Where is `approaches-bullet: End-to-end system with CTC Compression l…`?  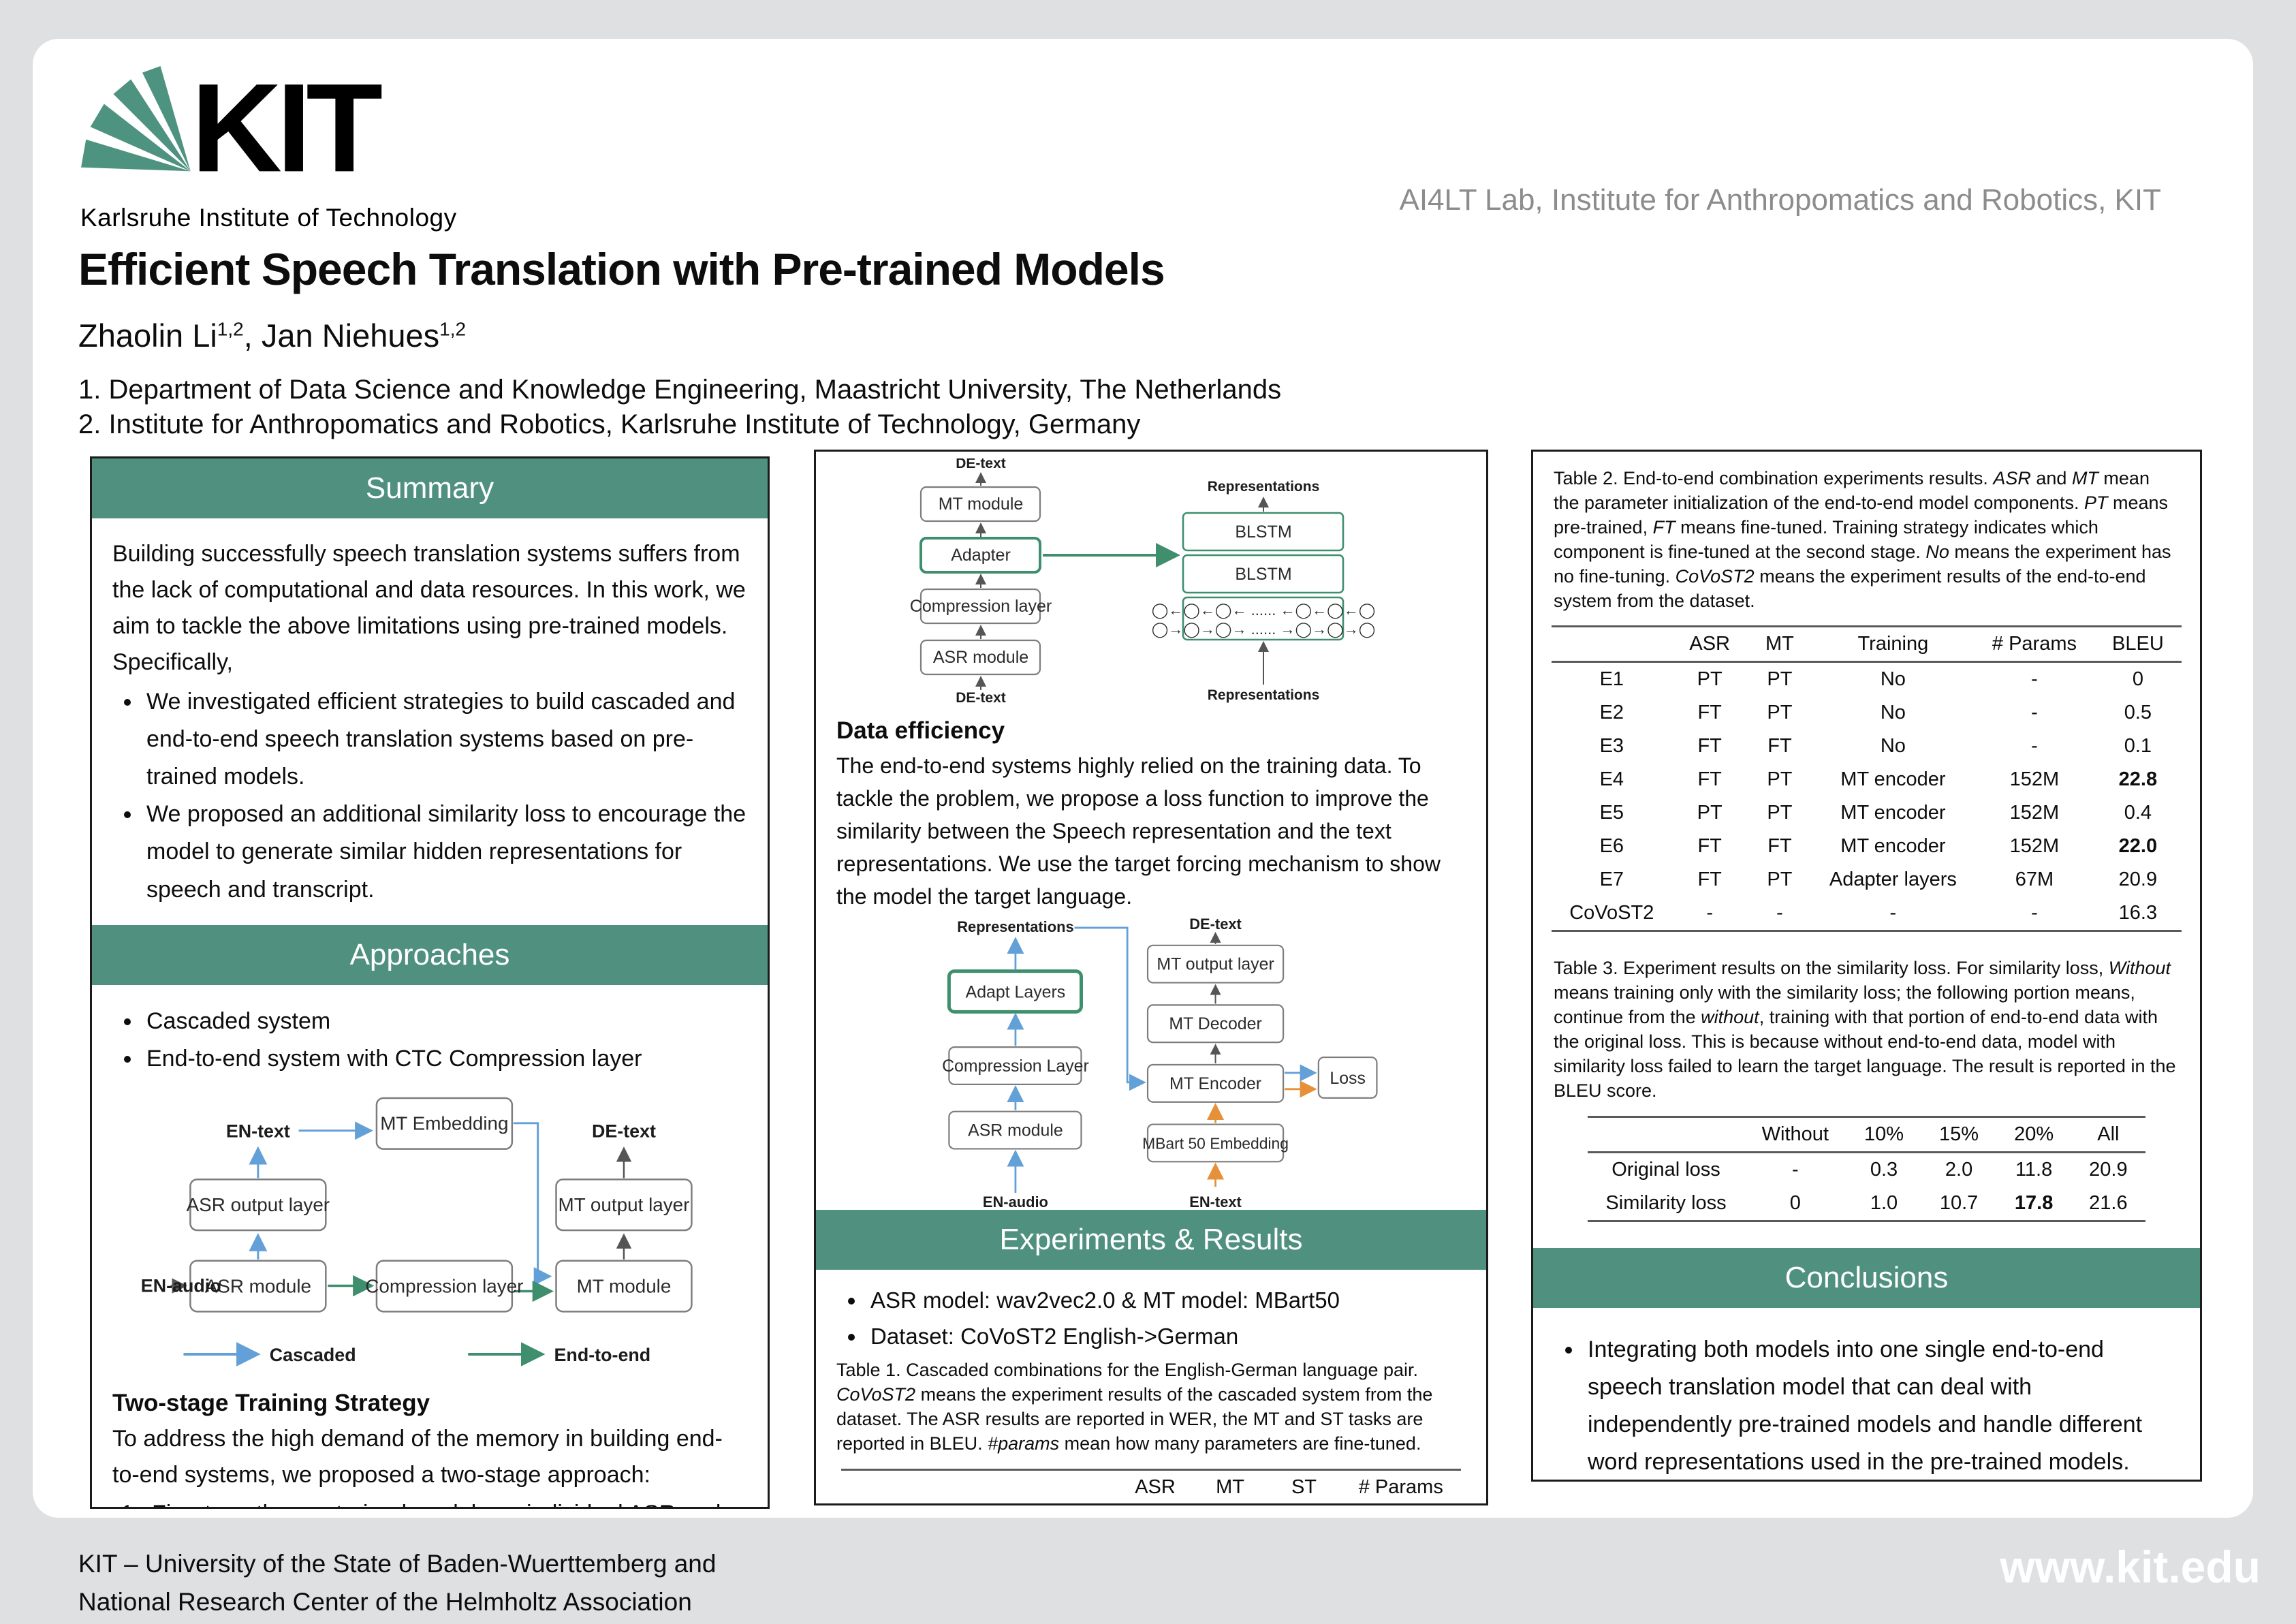
approaches-bullet: End-to-end system with CTC Compression l… is located at coordinates (444, 1059).